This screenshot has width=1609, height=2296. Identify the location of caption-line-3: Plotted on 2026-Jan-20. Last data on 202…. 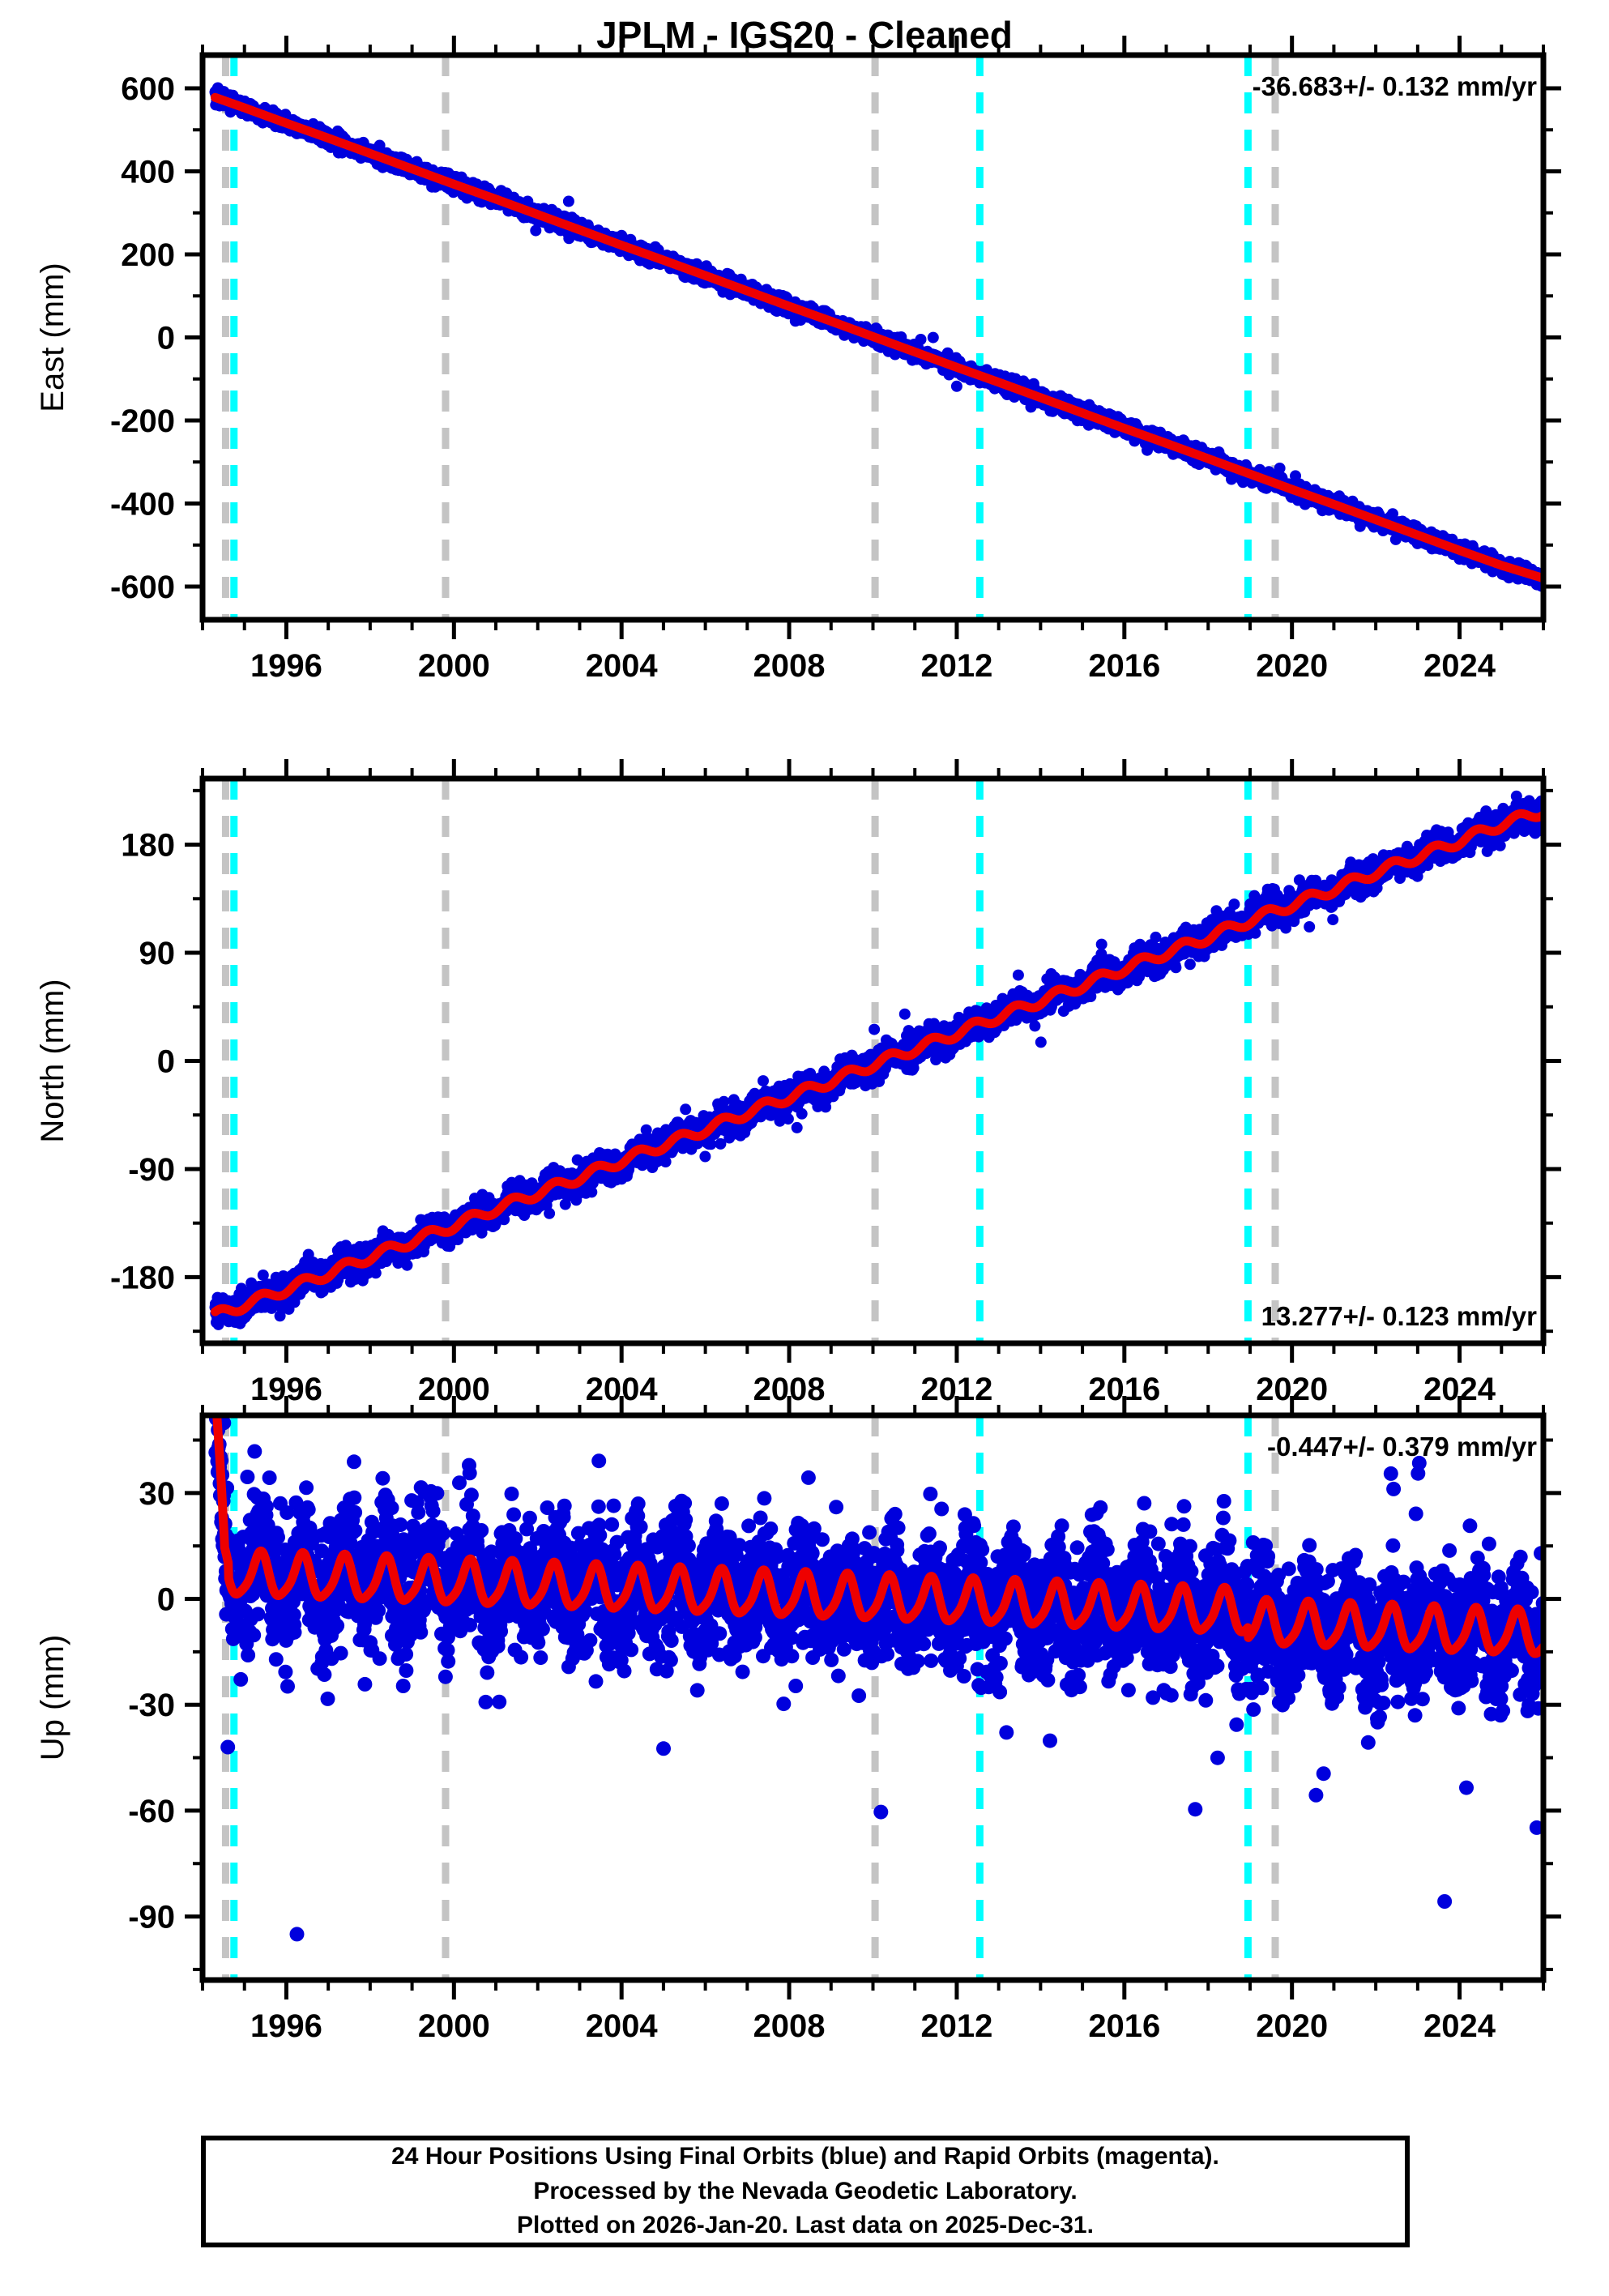
(805, 2226).